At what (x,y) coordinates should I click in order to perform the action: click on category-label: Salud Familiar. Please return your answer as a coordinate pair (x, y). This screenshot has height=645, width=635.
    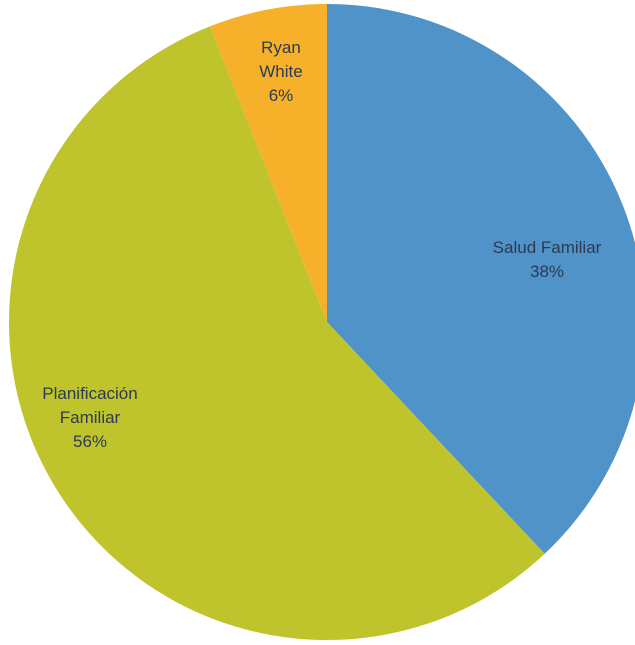
    Looking at the image, I should click on (547, 247).